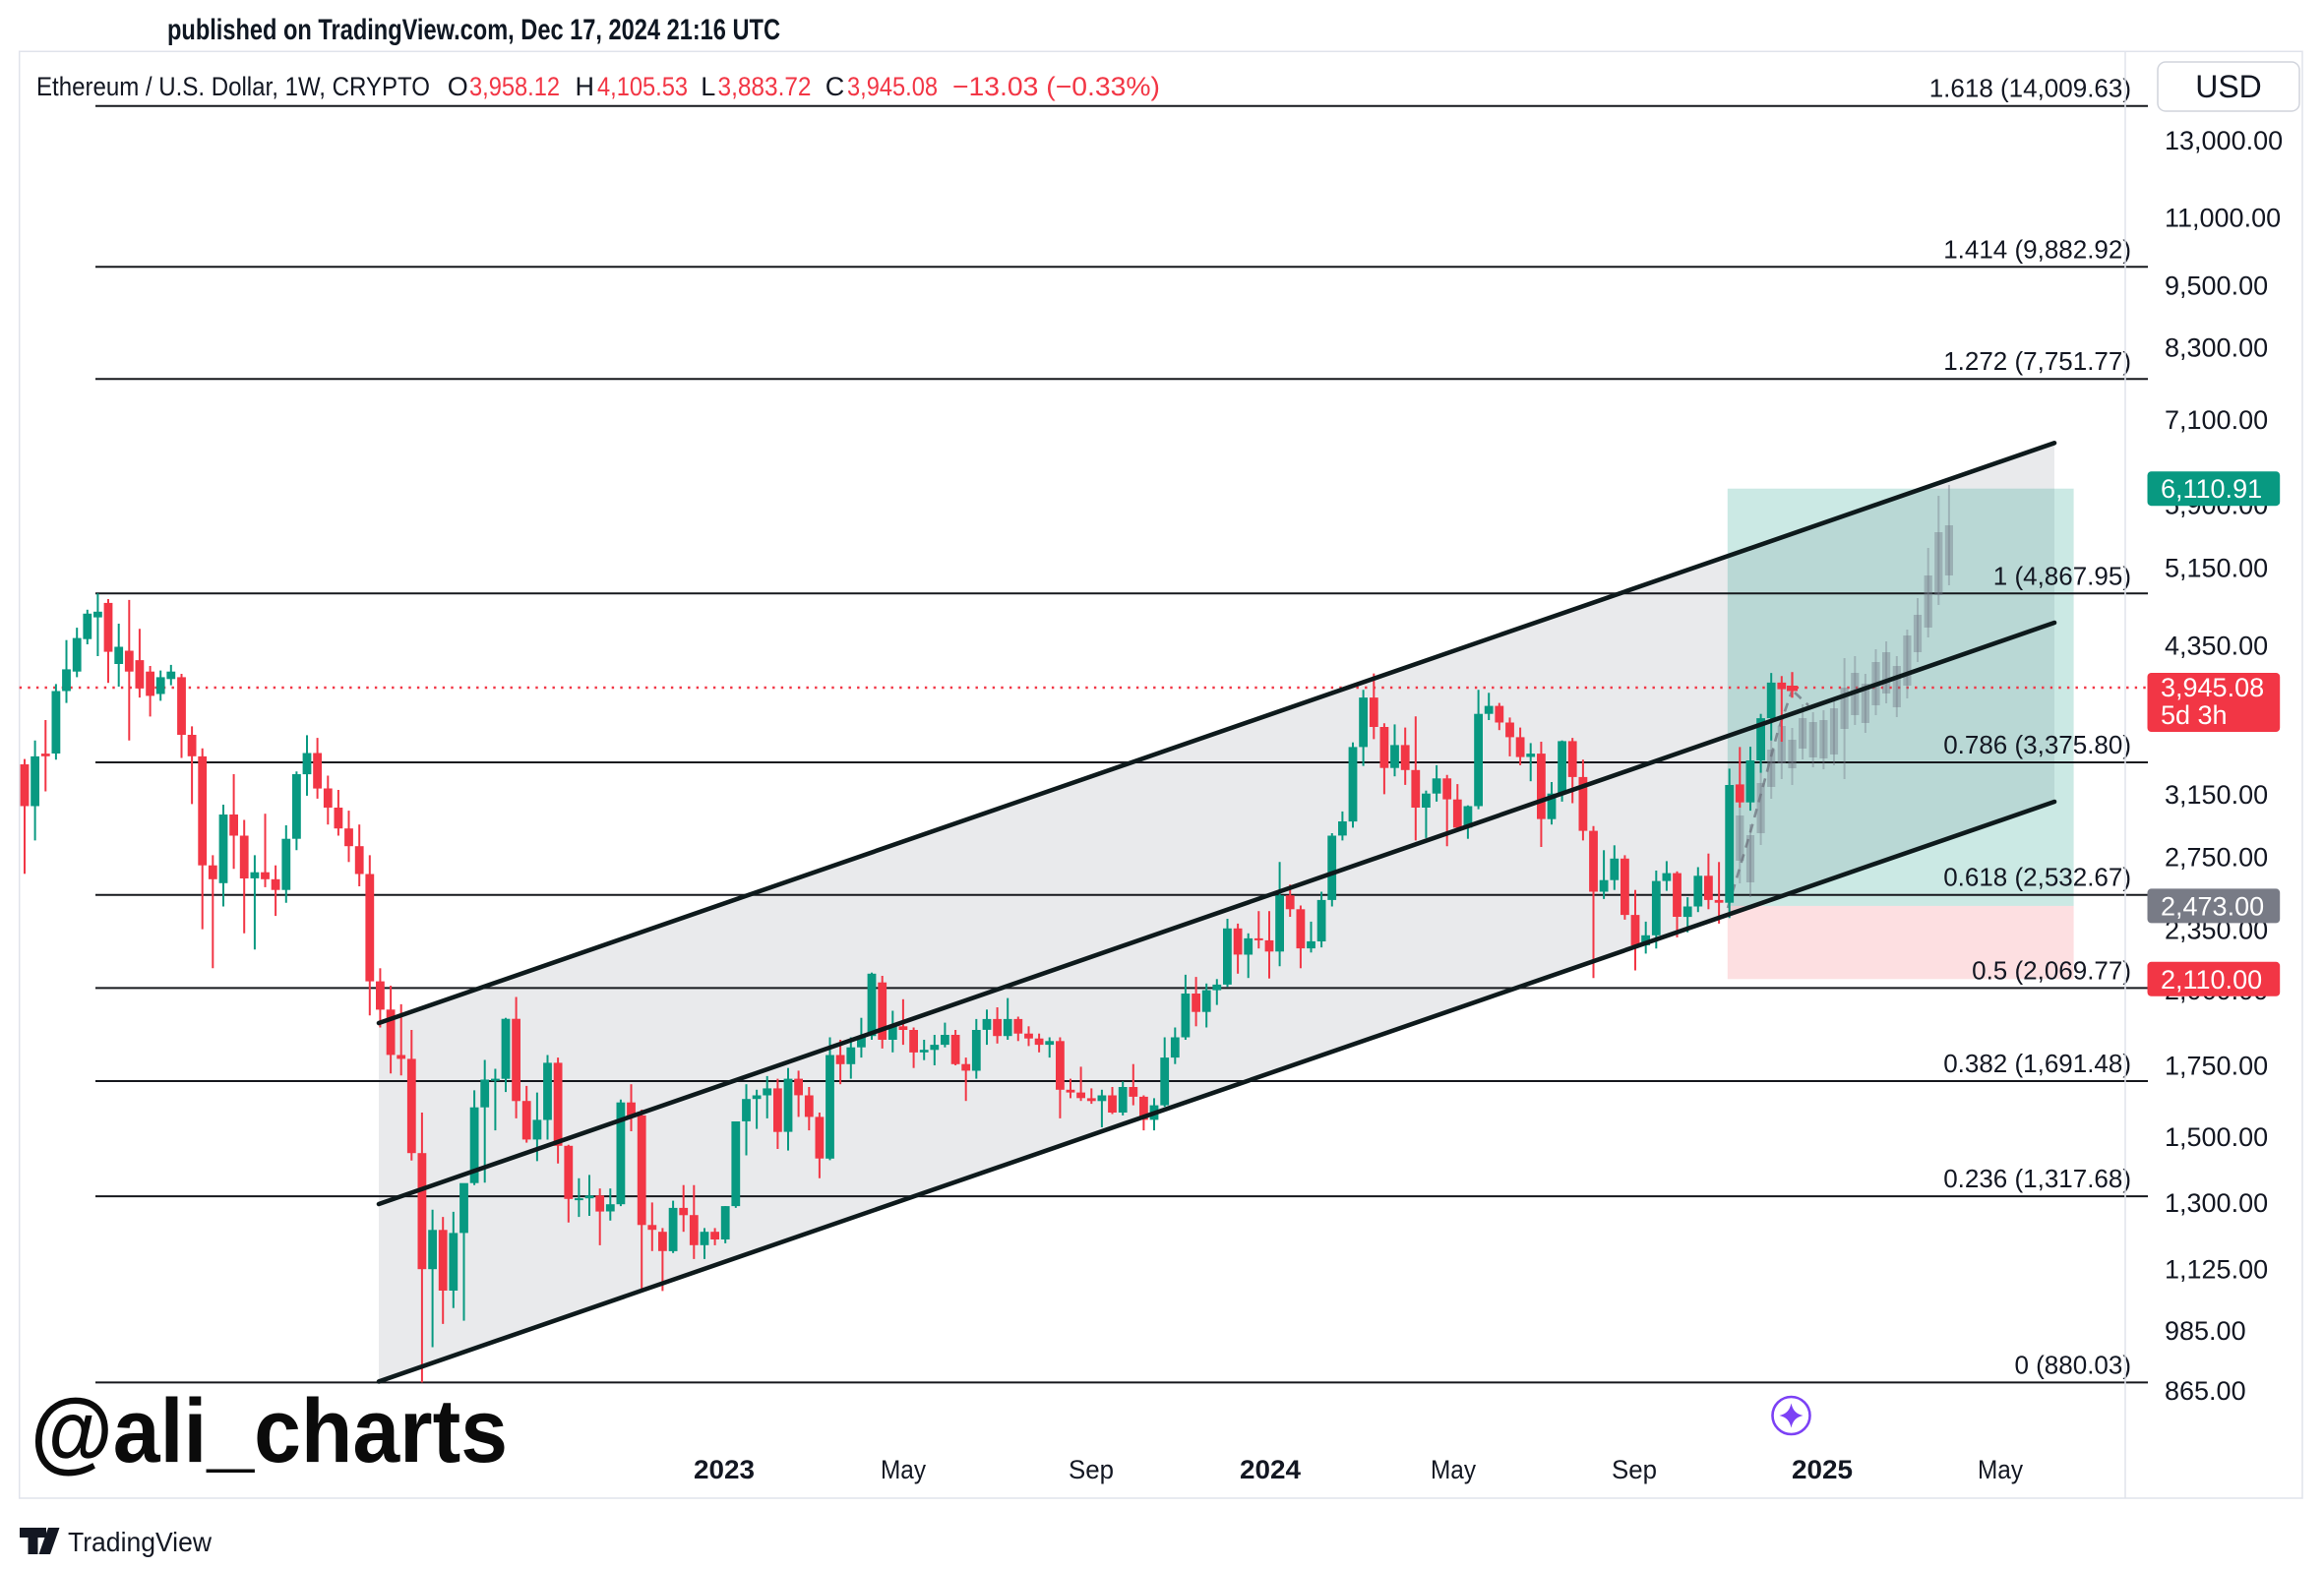 Image resolution: width=2324 pixels, height=1569 pixels. What do you see at coordinates (2051, 970) in the screenshot?
I see `svg-text: 0.5 (2,069.77)` at bounding box center [2051, 970].